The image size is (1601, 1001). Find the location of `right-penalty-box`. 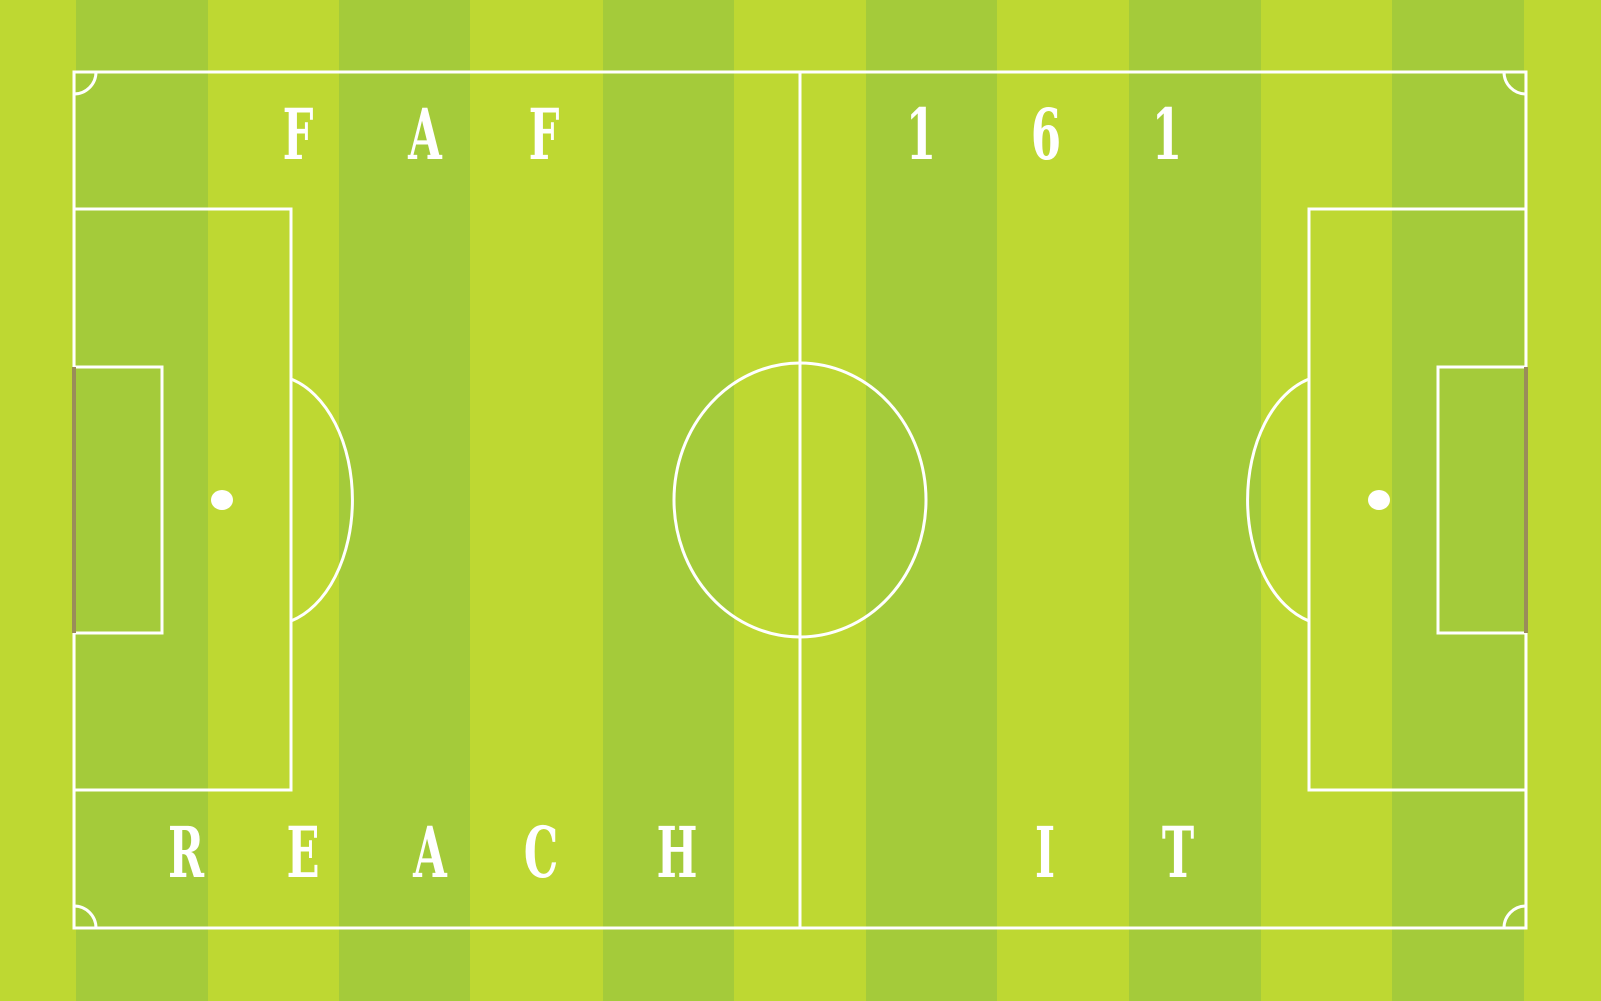

right-penalty-box is located at coordinates (1417, 499).